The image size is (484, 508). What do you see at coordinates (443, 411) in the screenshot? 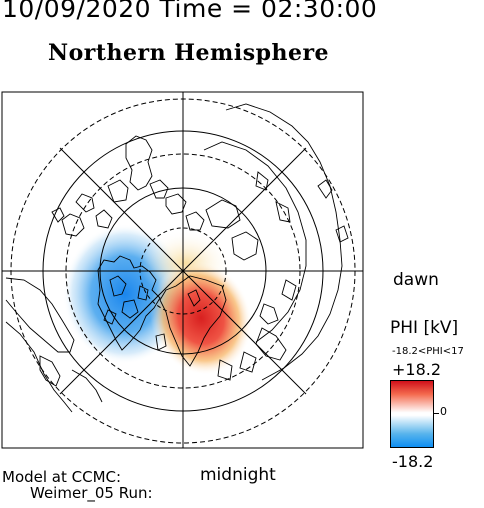
I see `colorbar-zero-label: 0` at bounding box center [443, 411].